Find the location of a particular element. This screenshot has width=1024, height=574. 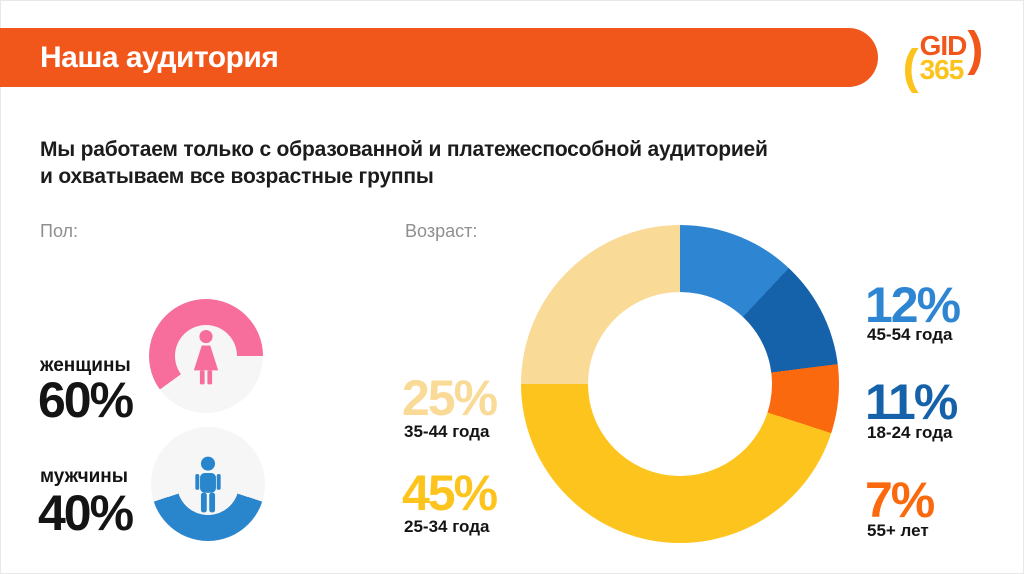

age-range-35-44: 35-44 года is located at coordinates (447, 431).